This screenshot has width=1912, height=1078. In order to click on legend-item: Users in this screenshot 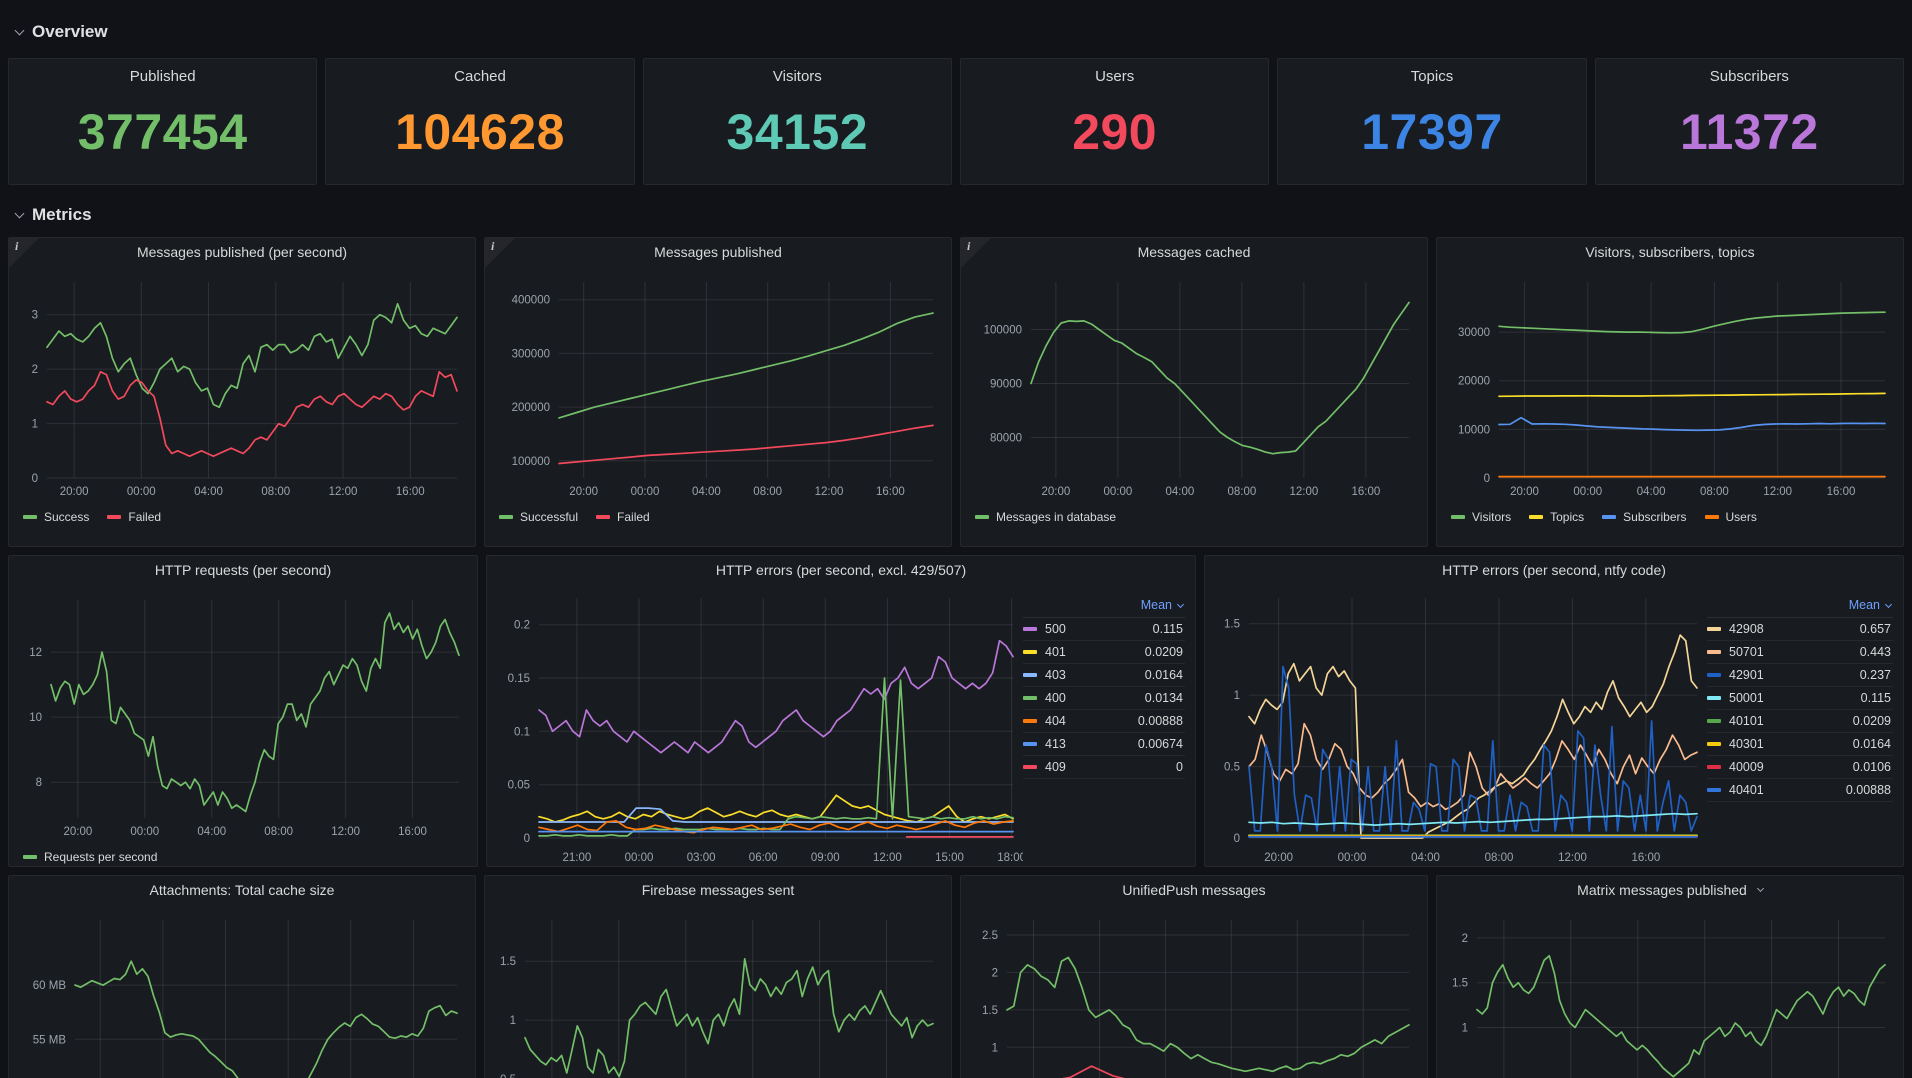, I will do `click(1730, 517)`.